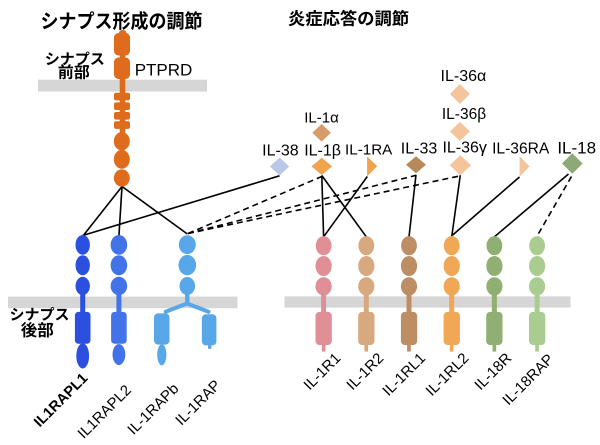 This screenshot has height=445, width=600. Describe the element at coordinates (521, 149) in the screenshot. I see `svg-text: IL-36RA` at that location.